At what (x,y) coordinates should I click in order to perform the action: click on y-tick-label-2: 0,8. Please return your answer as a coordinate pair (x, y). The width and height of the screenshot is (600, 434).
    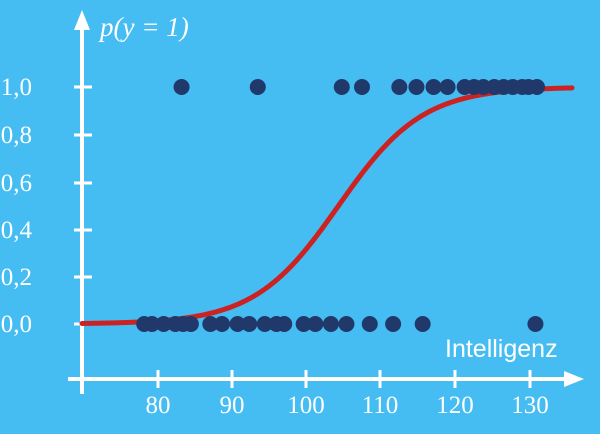
    Looking at the image, I should click on (16, 135).